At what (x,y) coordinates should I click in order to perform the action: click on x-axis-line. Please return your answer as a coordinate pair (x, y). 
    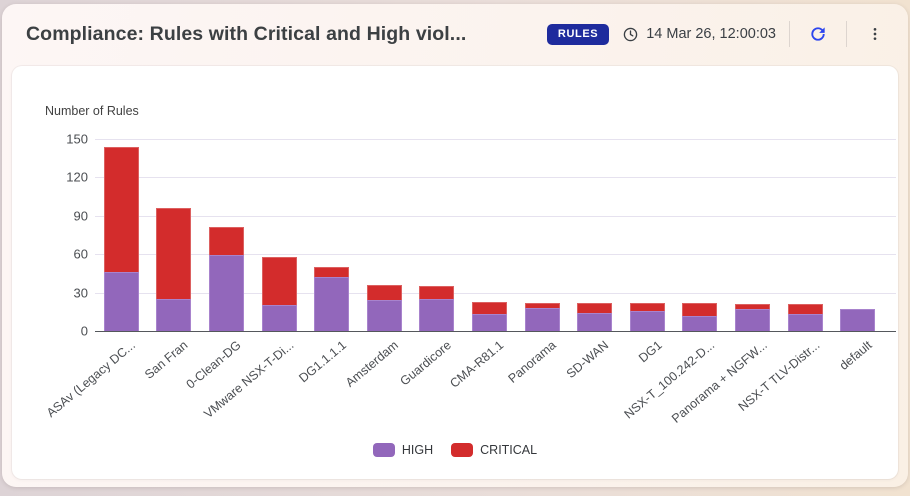
    Looking at the image, I should click on (495, 331).